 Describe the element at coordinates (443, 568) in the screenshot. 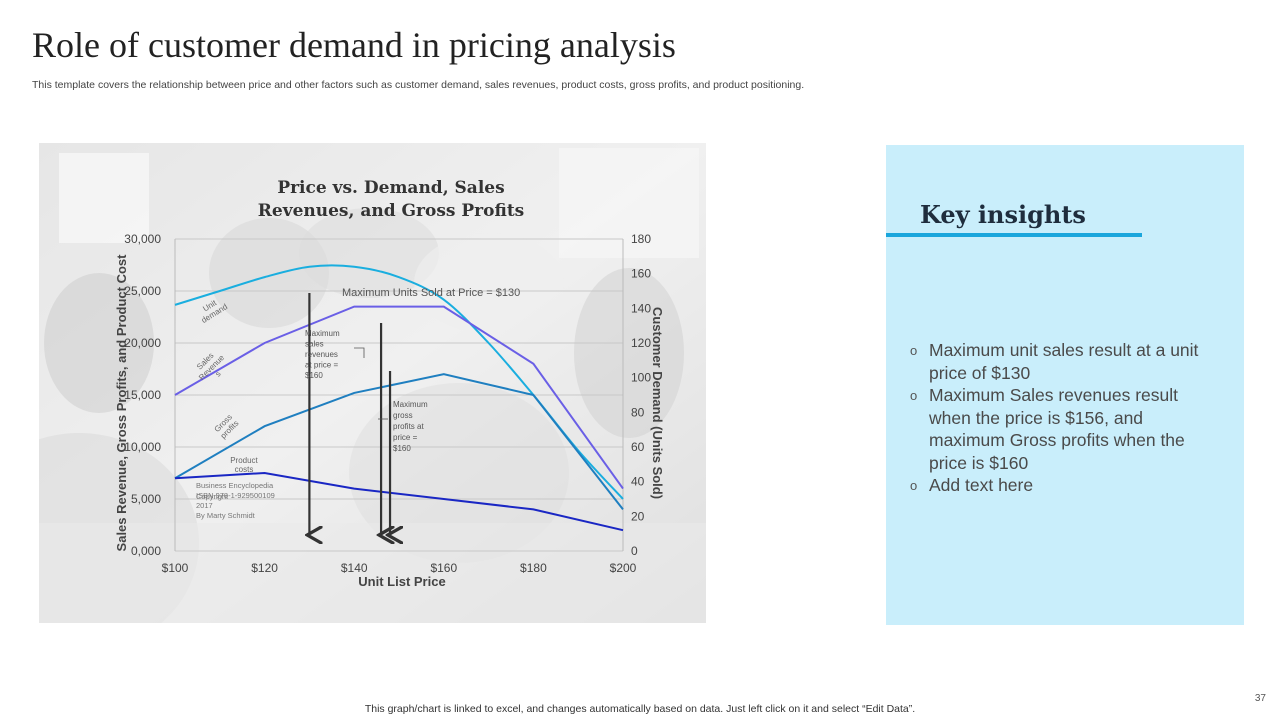

I see `x-tick-label: $160` at that location.